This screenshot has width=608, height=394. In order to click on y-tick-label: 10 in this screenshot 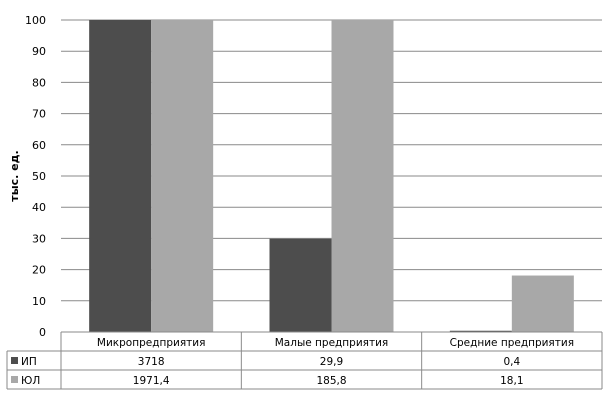, I will do `click(39, 301)`.